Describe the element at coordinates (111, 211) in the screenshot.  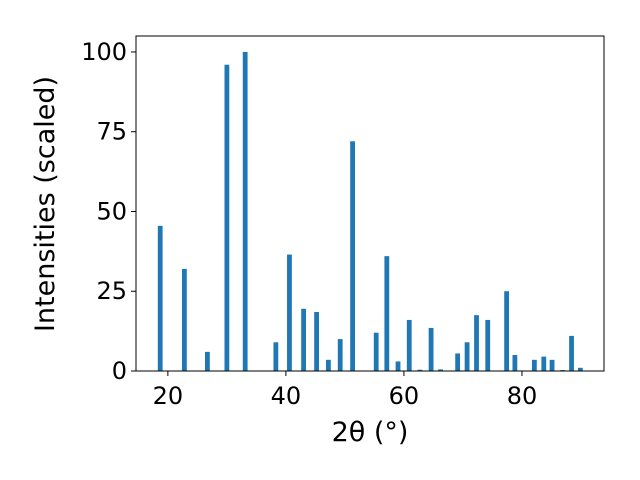
I see `y-tick-label: 50` at that location.